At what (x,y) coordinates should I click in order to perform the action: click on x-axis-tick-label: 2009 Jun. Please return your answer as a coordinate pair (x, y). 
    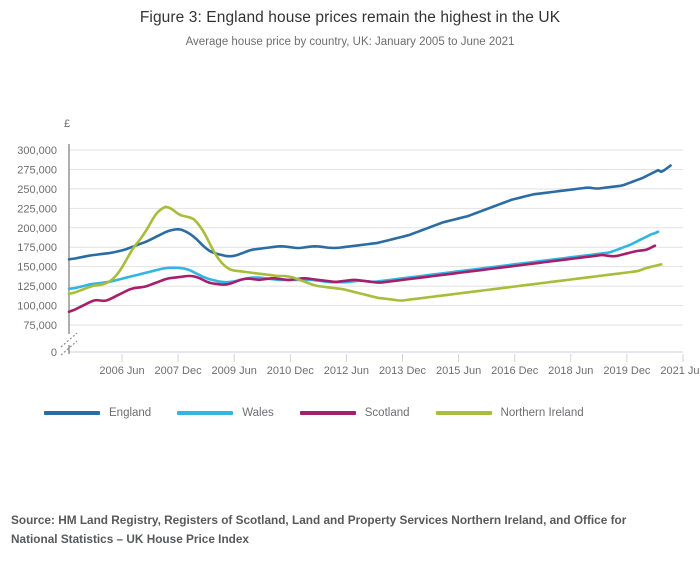
    Looking at the image, I should click on (234, 371).